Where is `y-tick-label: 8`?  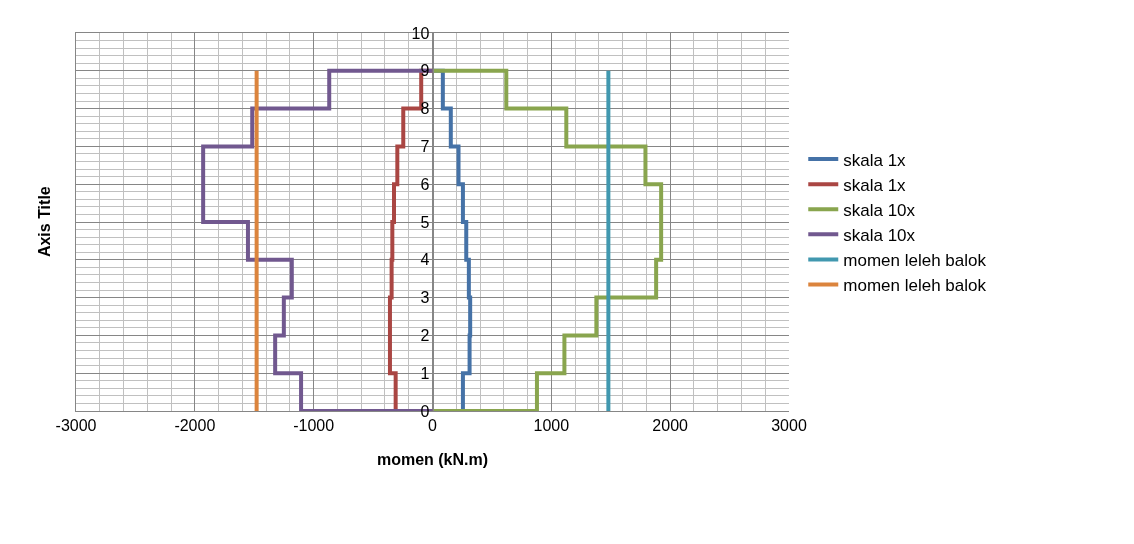
y-tick-label: 8 is located at coordinates (425, 109).